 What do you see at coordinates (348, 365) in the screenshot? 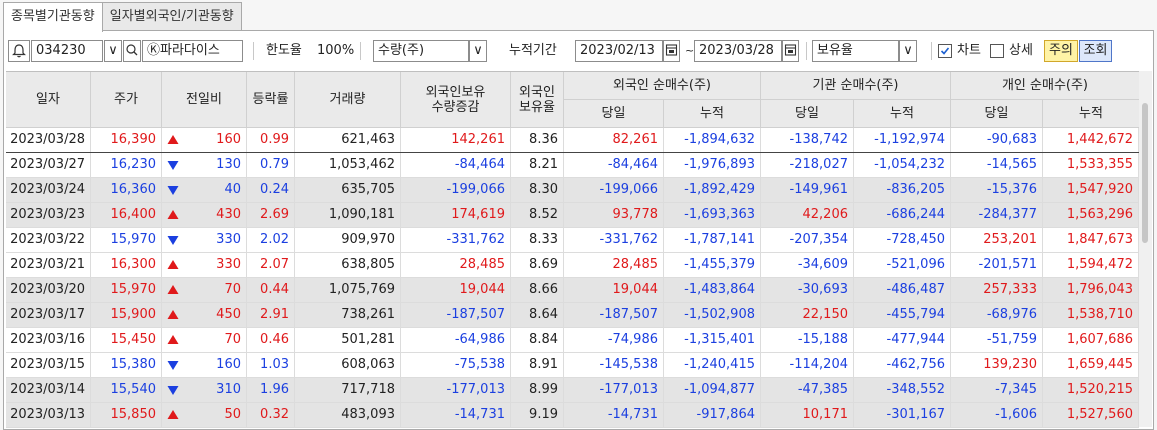
I see `cell-volume: 608,063` at bounding box center [348, 365].